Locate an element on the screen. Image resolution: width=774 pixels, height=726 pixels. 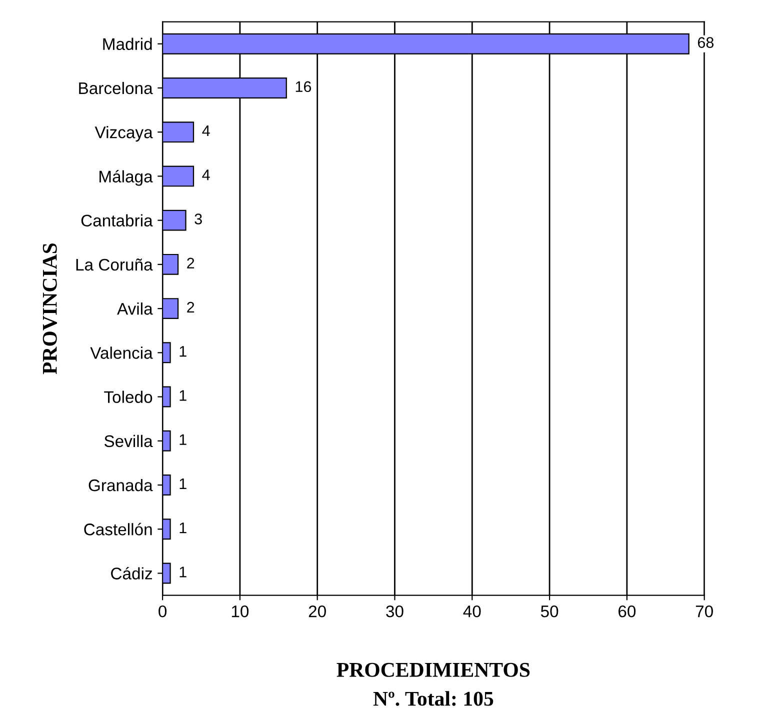
y-tick-label: La Coruña is located at coordinates (114, 264).